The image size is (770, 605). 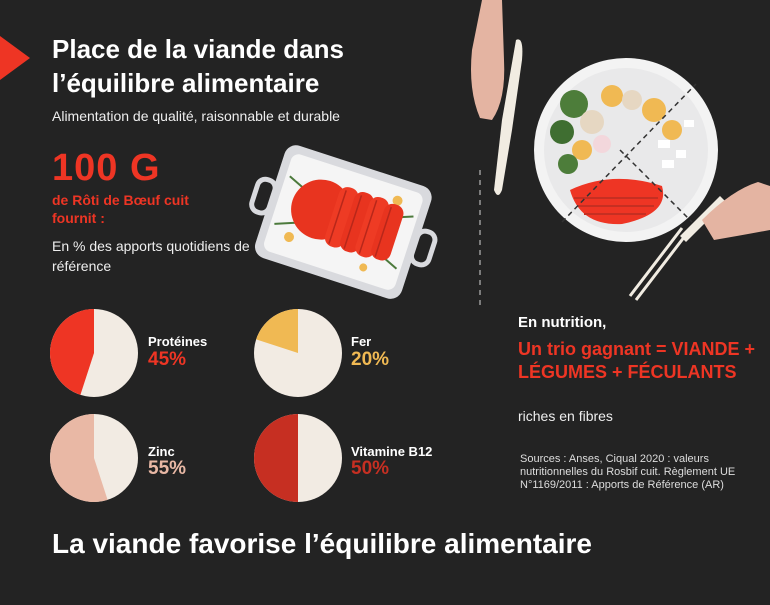 What do you see at coordinates (276, 458) in the screenshot?
I see `pie-slice-vitamine-b12` at bounding box center [276, 458].